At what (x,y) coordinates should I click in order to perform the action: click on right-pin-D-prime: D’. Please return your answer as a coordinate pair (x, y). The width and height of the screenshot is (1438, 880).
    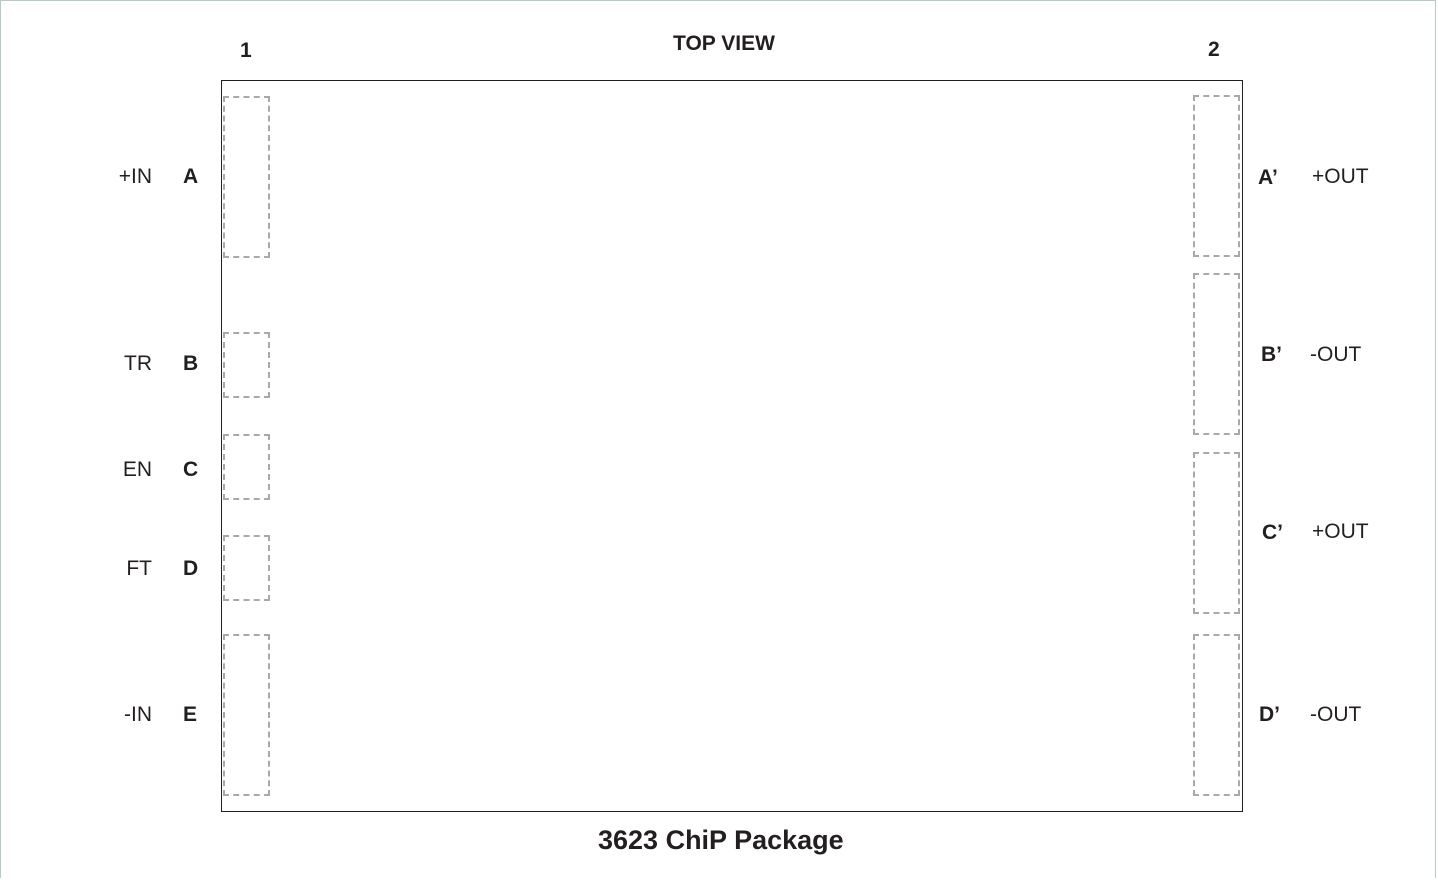
    Looking at the image, I should click on (1269, 714).